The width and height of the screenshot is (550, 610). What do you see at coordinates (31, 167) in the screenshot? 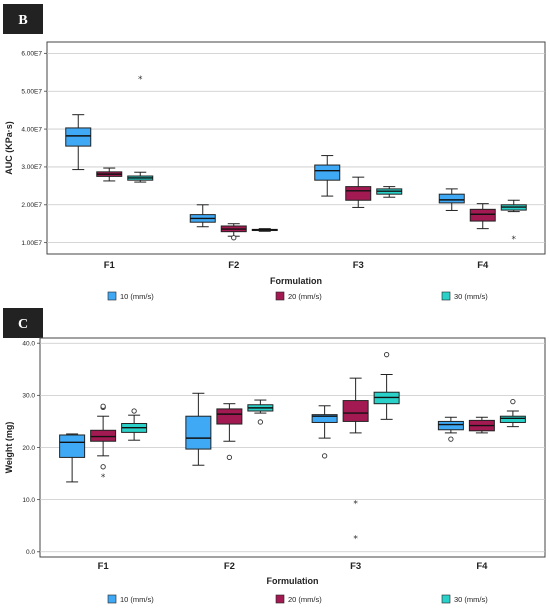
I see `y-tick-label: 3.00E7` at bounding box center [31, 167].